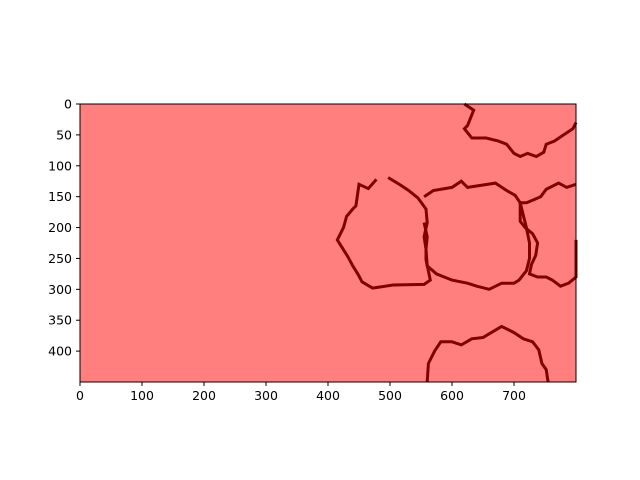  Describe the element at coordinates (266, 395) in the screenshot. I see `x-tick-label: 300` at that location.